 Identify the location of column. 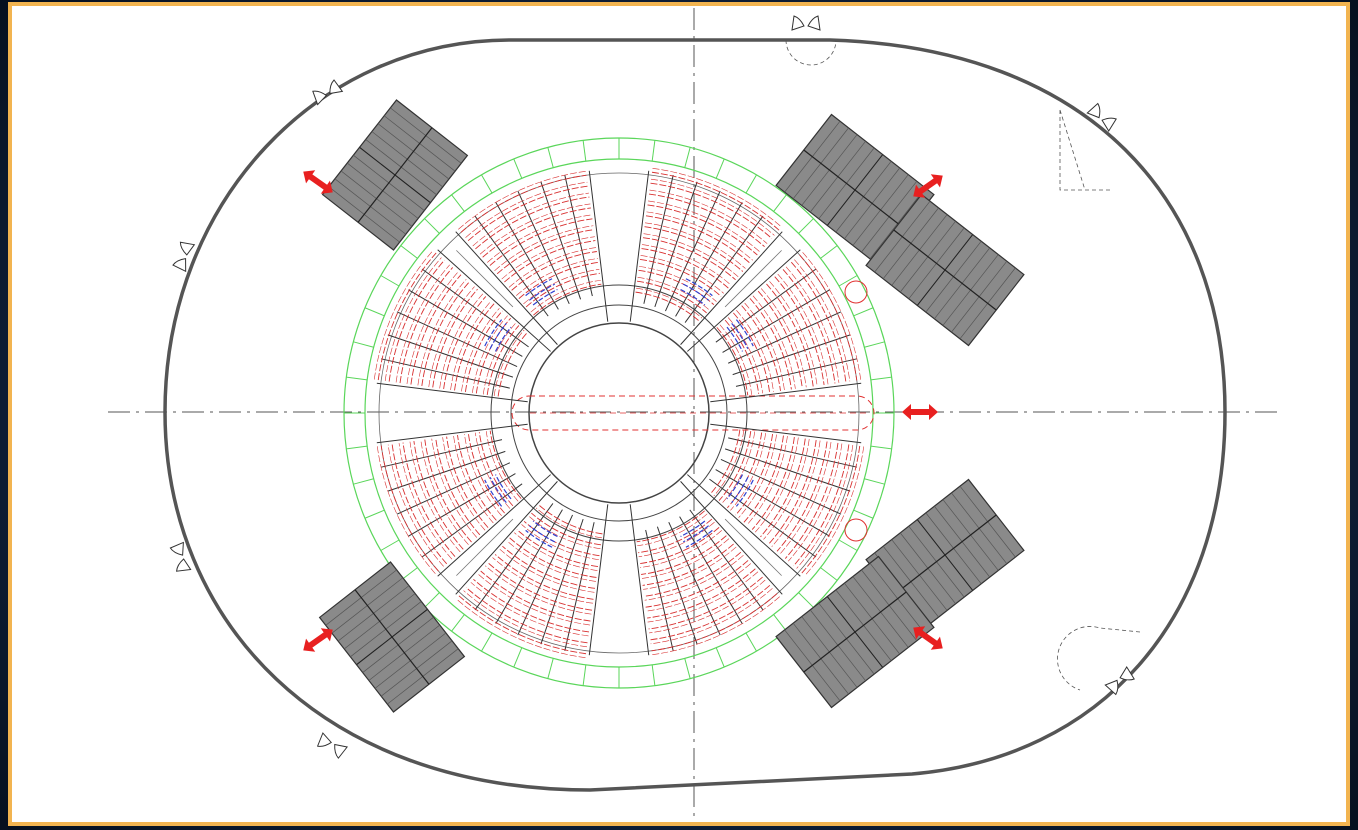
(856, 292).